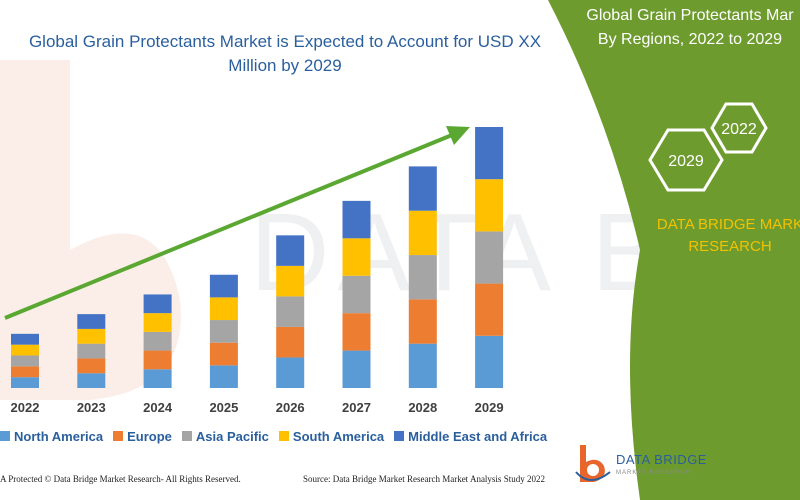 This screenshot has width=800, height=500. What do you see at coordinates (157, 322) in the screenshot?
I see `bar-2024-south-america` at bounding box center [157, 322].